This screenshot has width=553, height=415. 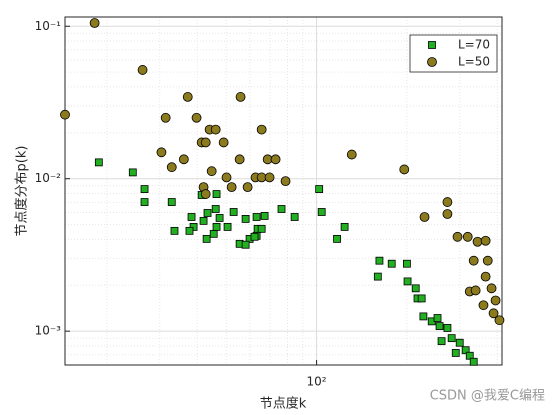 What do you see at coordinates (474, 62) in the screenshot?
I see `legend-label: L=50` at bounding box center [474, 62].